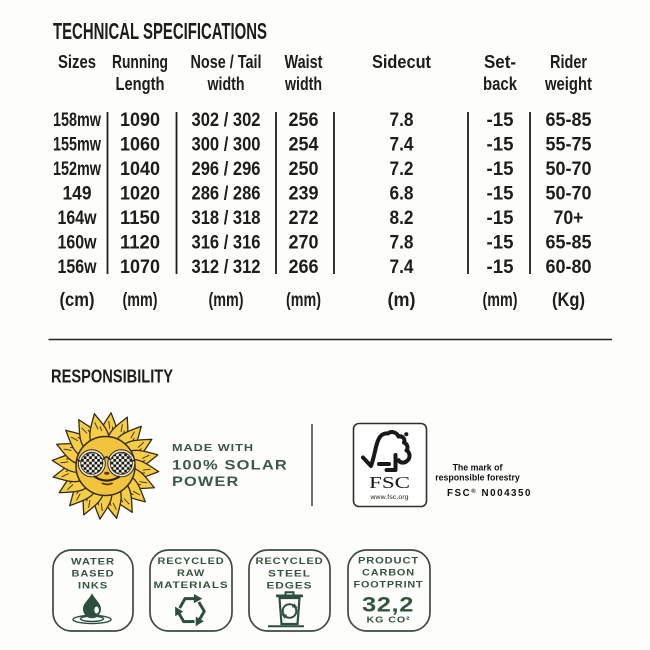  Describe the element at coordinates (290, 586) in the screenshot. I see `svg-text: EDGES` at that location.